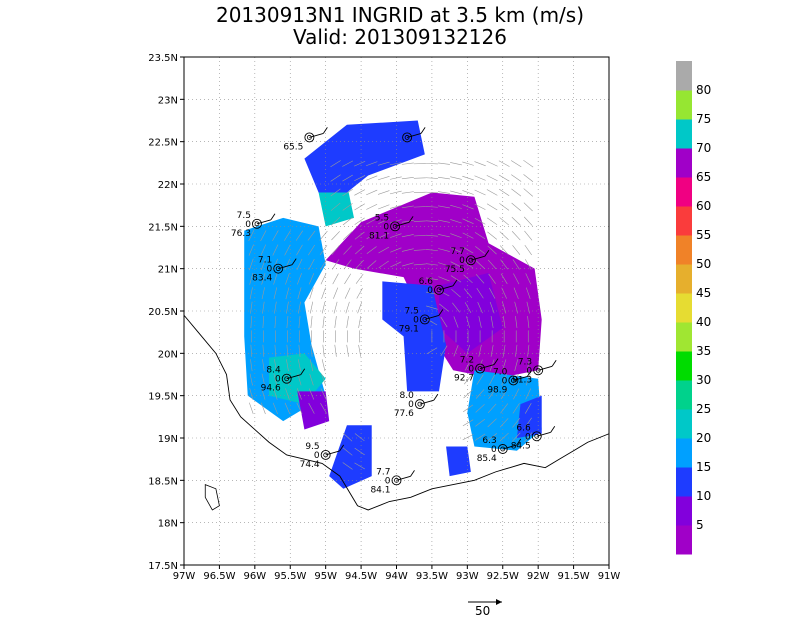  What do you see at coordinates (432, 576) in the screenshot?
I see `longitude-tick-label: 93.5W` at bounding box center [432, 576].